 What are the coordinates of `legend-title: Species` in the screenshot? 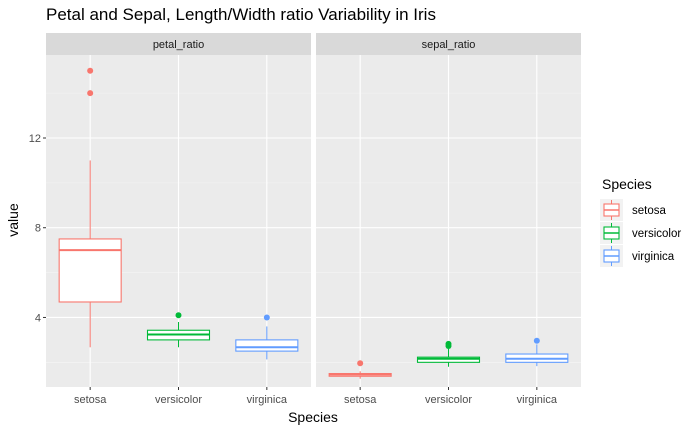 It's located at (627, 184).